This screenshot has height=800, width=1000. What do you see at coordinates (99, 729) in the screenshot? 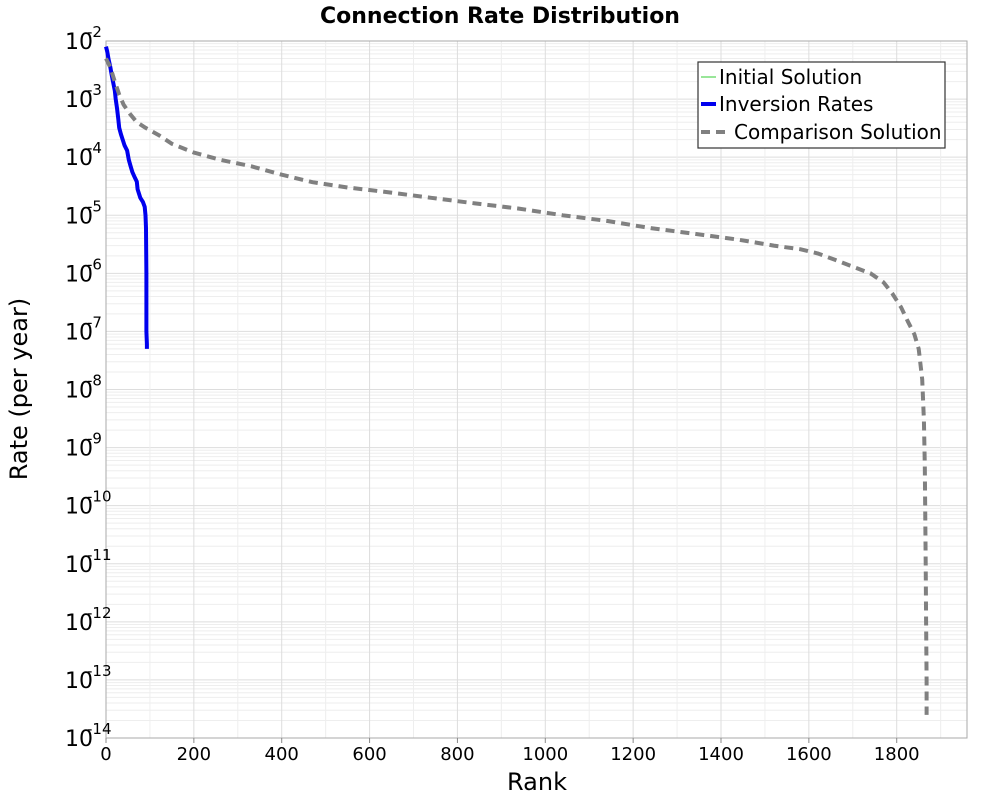
I see `y-tick-exponent: -14` at bounding box center [99, 729].